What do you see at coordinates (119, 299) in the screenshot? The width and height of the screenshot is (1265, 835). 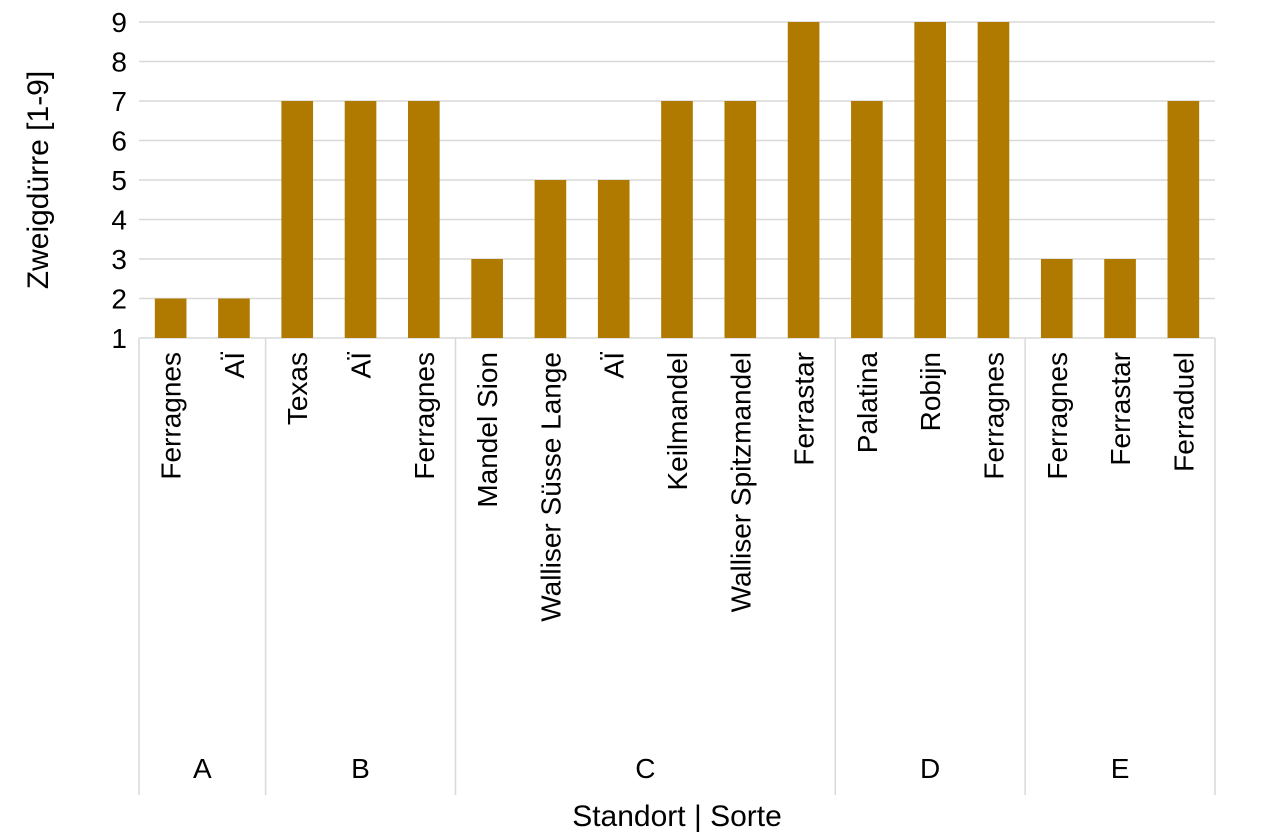 I see `y-tick-label: 2` at bounding box center [119, 299].